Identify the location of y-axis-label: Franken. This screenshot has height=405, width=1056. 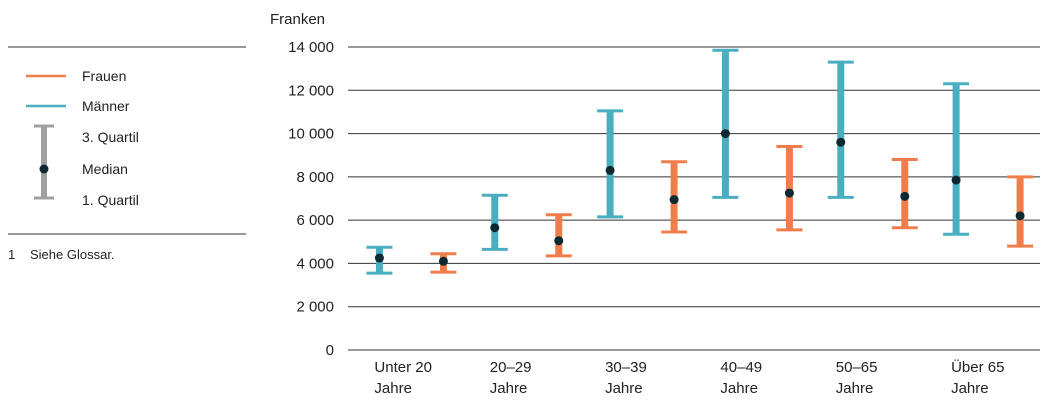
(297, 19).